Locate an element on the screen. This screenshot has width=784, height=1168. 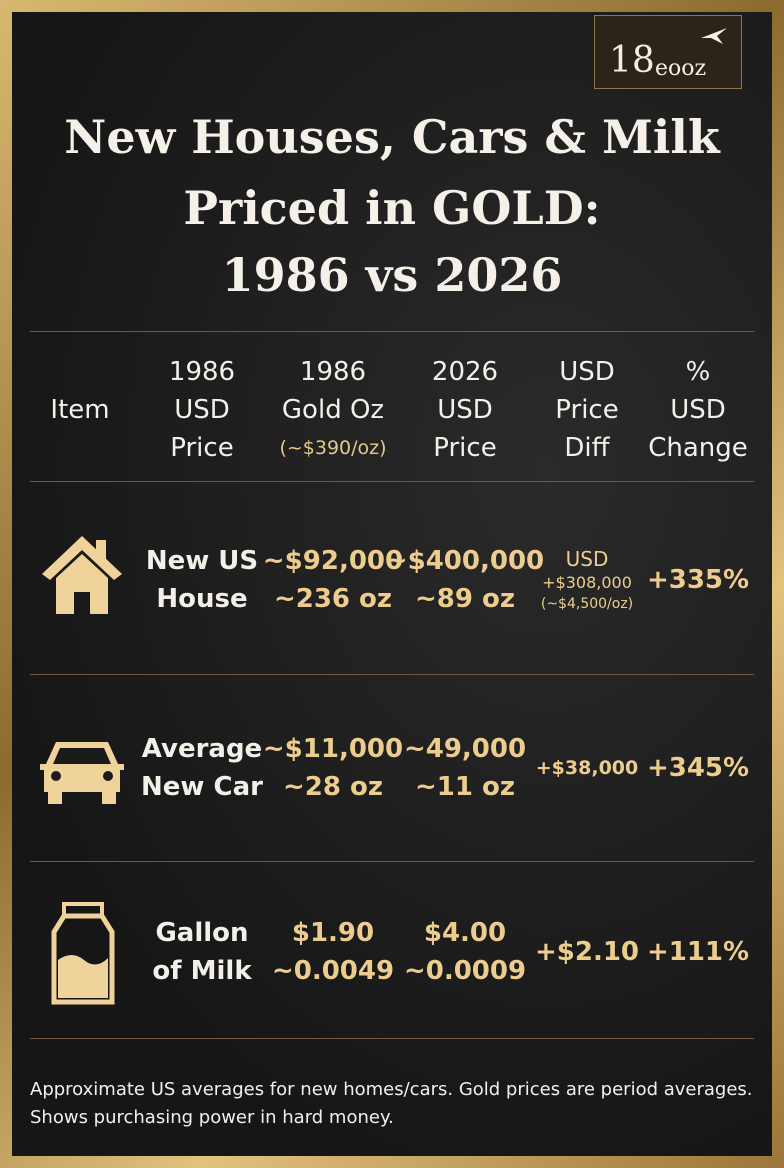
header-cell: Item is located at coordinates (79, 410).